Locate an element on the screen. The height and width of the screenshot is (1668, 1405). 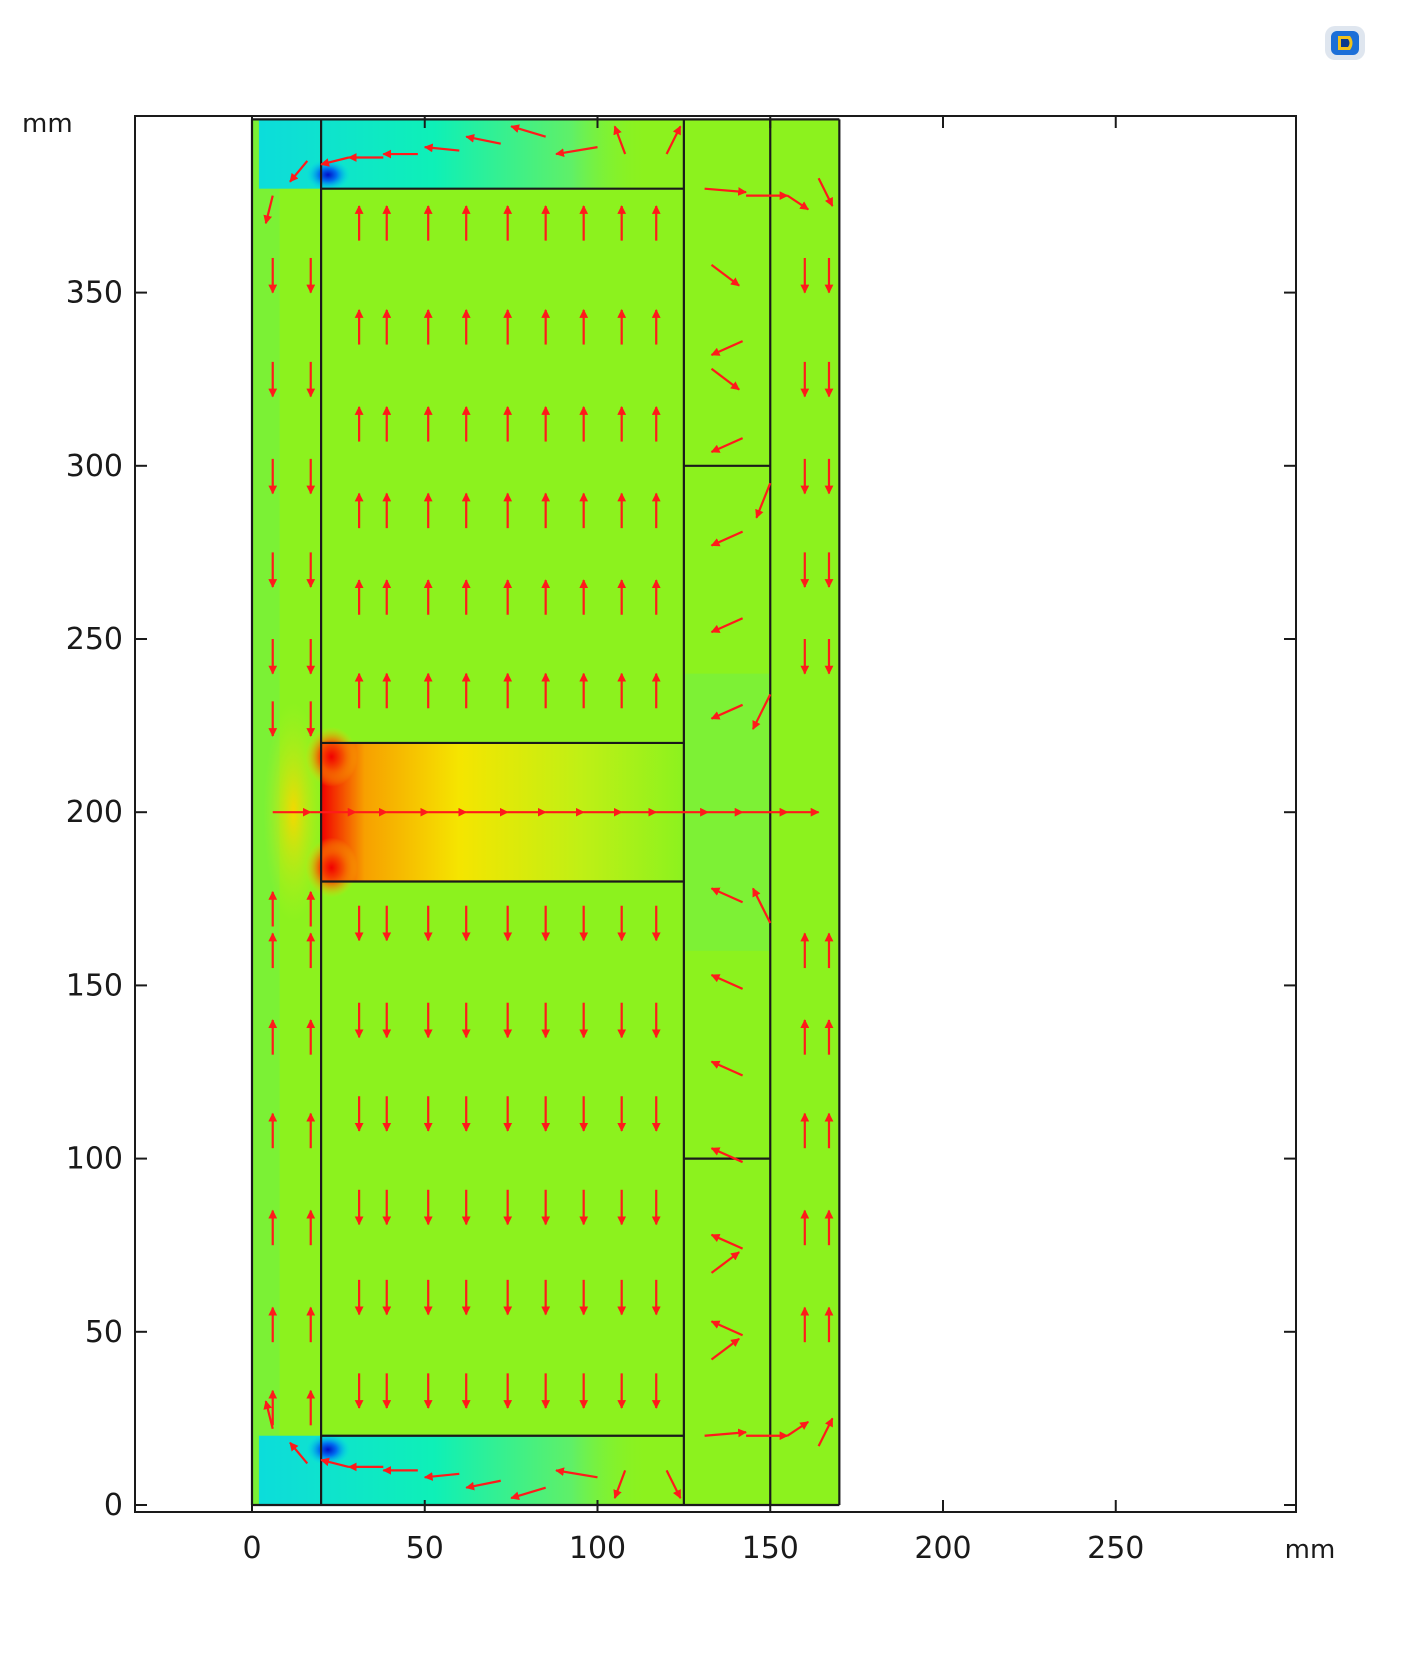
y-tick-label: 50 is located at coordinates (104, 1332).